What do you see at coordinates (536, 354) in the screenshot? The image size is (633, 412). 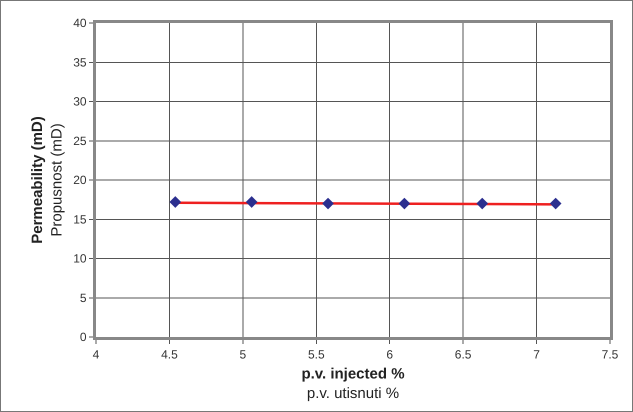 I see `x-tick-label: 7` at bounding box center [536, 354].